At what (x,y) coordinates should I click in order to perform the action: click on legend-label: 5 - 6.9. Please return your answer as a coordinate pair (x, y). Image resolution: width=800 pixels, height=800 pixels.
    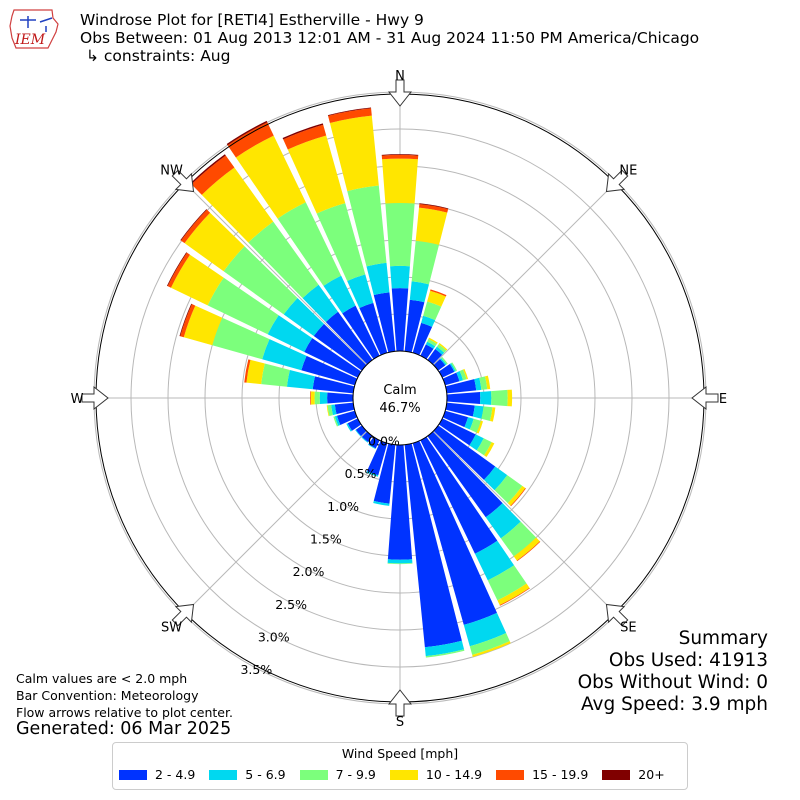
    Looking at the image, I should click on (265, 774).